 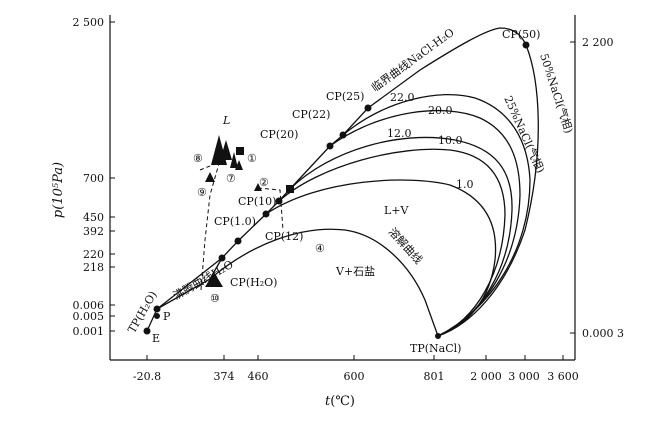 What do you see at coordinates (521, 34) in the screenshot?
I see `cp-label: CP(50)` at bounding box center [521, 34].